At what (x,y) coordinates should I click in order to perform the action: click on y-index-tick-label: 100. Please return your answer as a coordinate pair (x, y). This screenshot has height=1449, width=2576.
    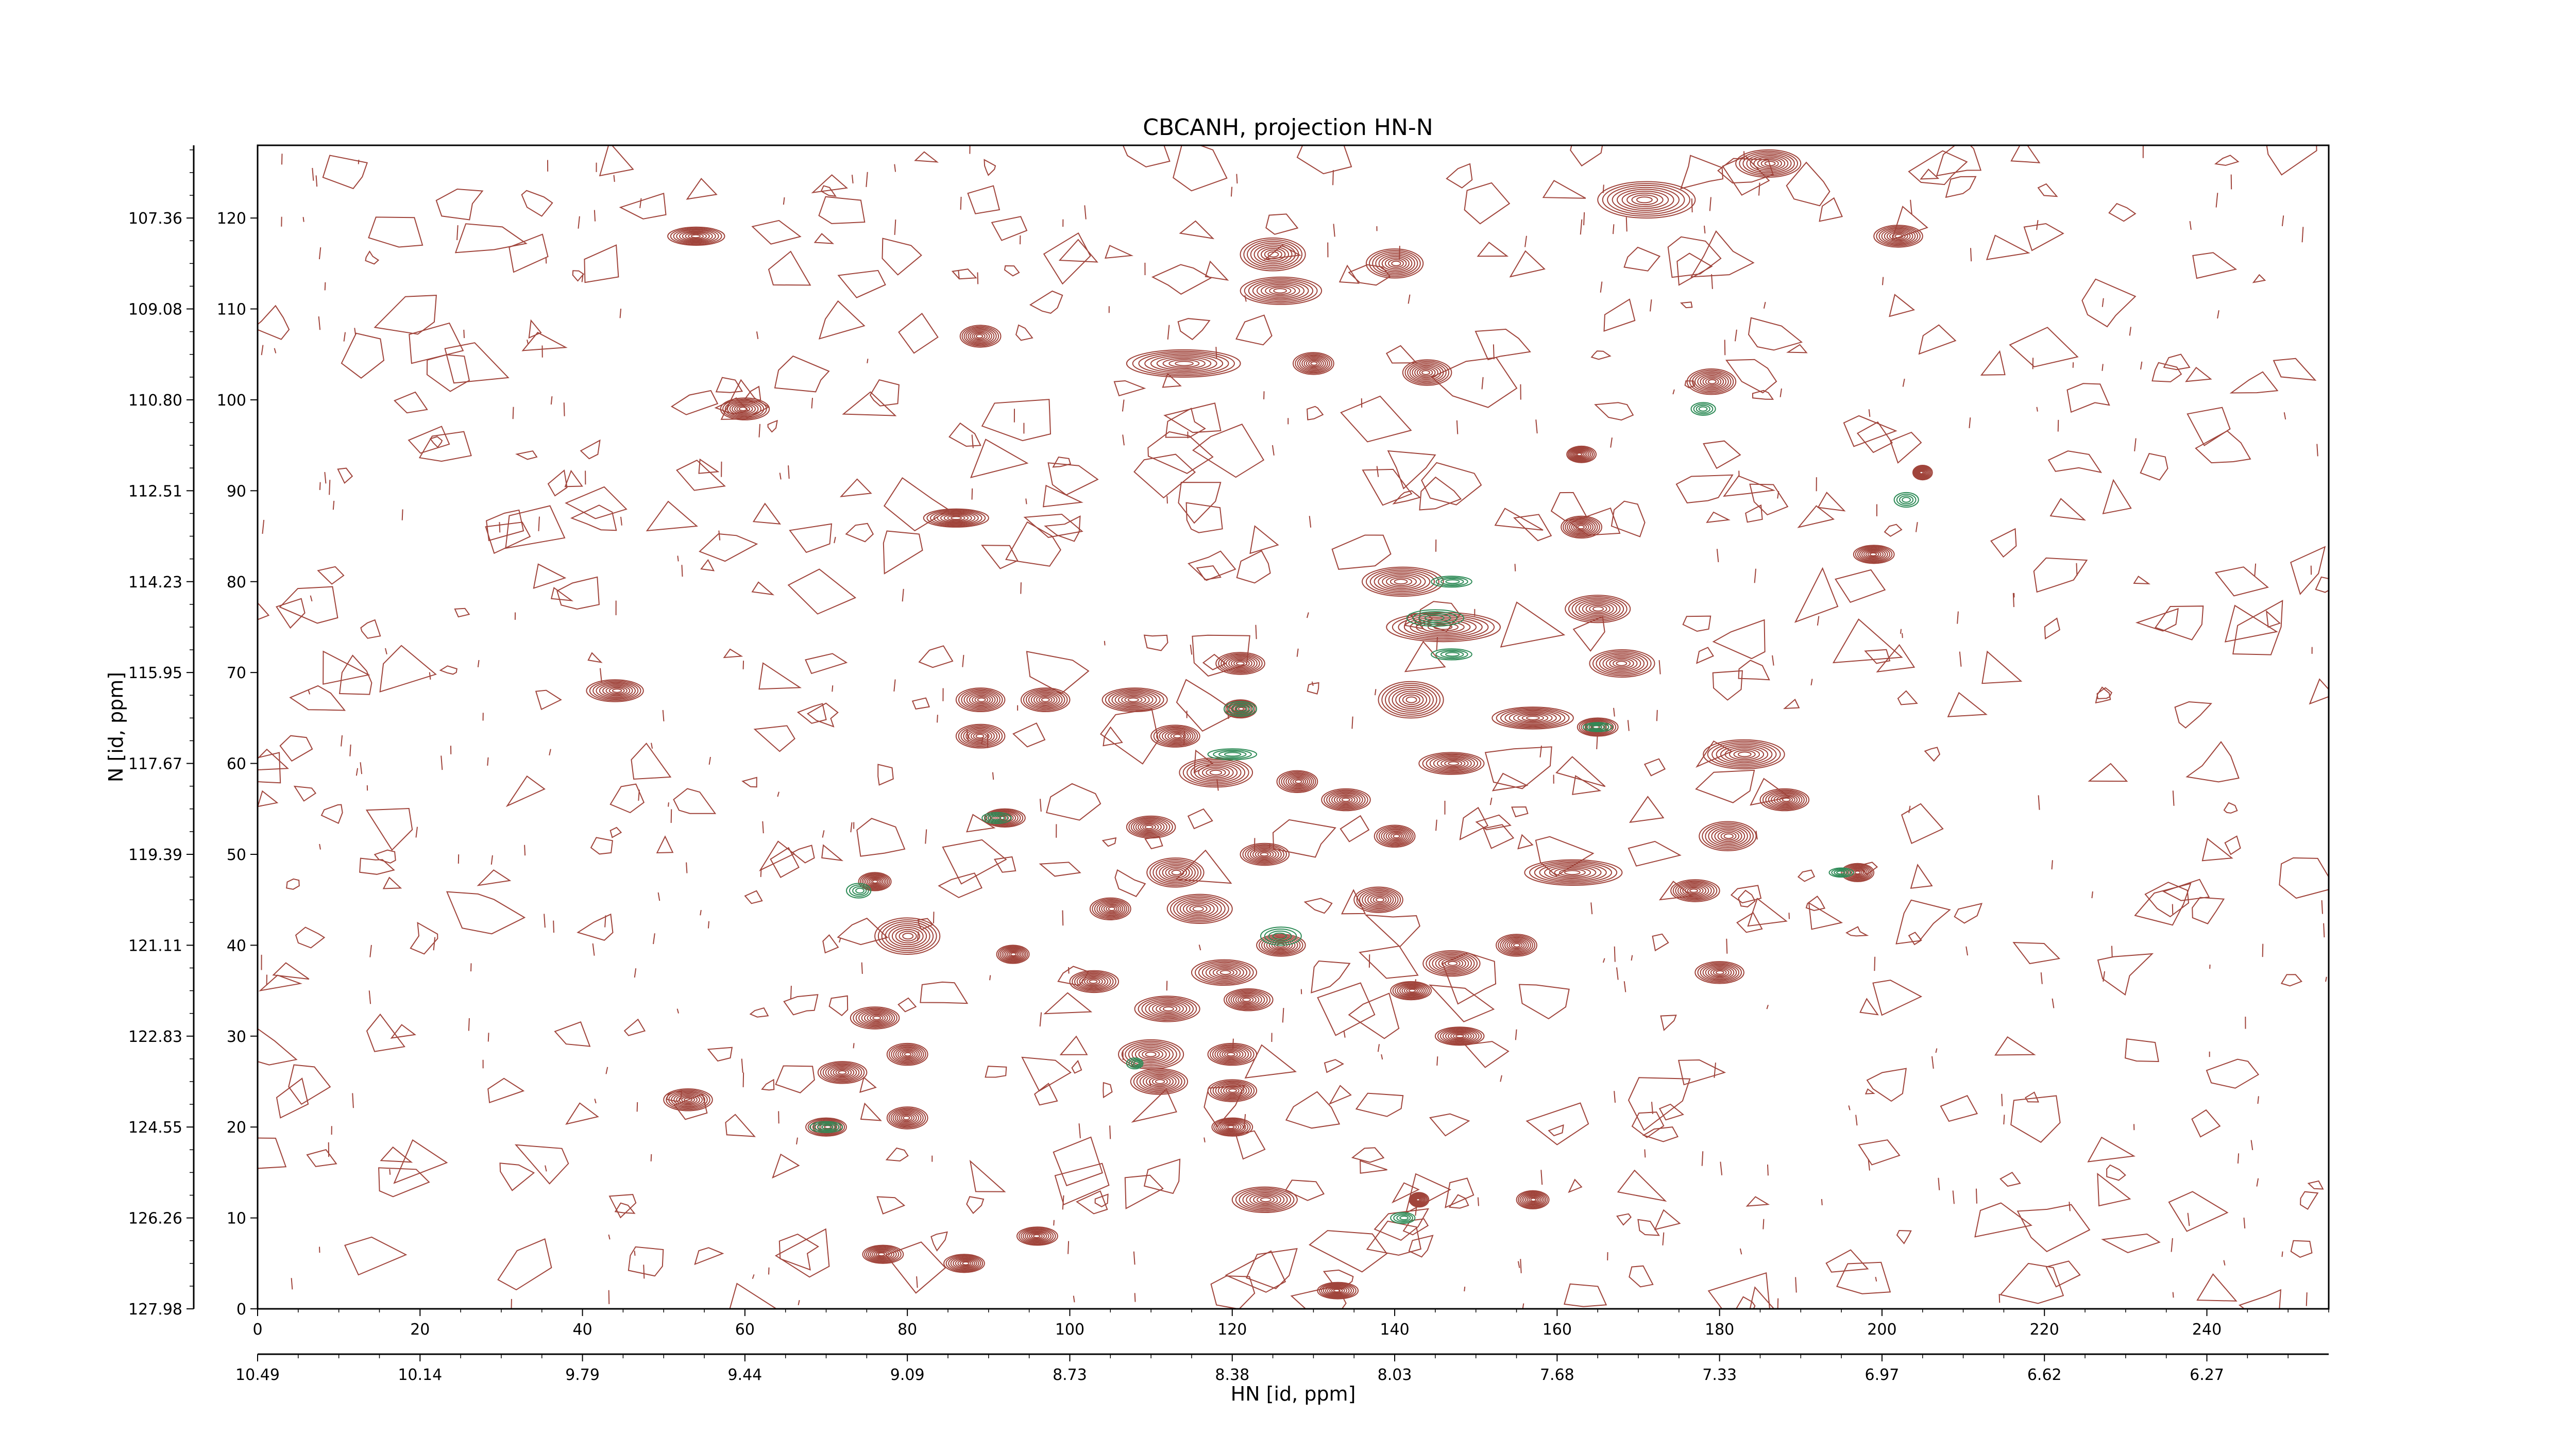
    Looking at the image, I should click on (231, 401).